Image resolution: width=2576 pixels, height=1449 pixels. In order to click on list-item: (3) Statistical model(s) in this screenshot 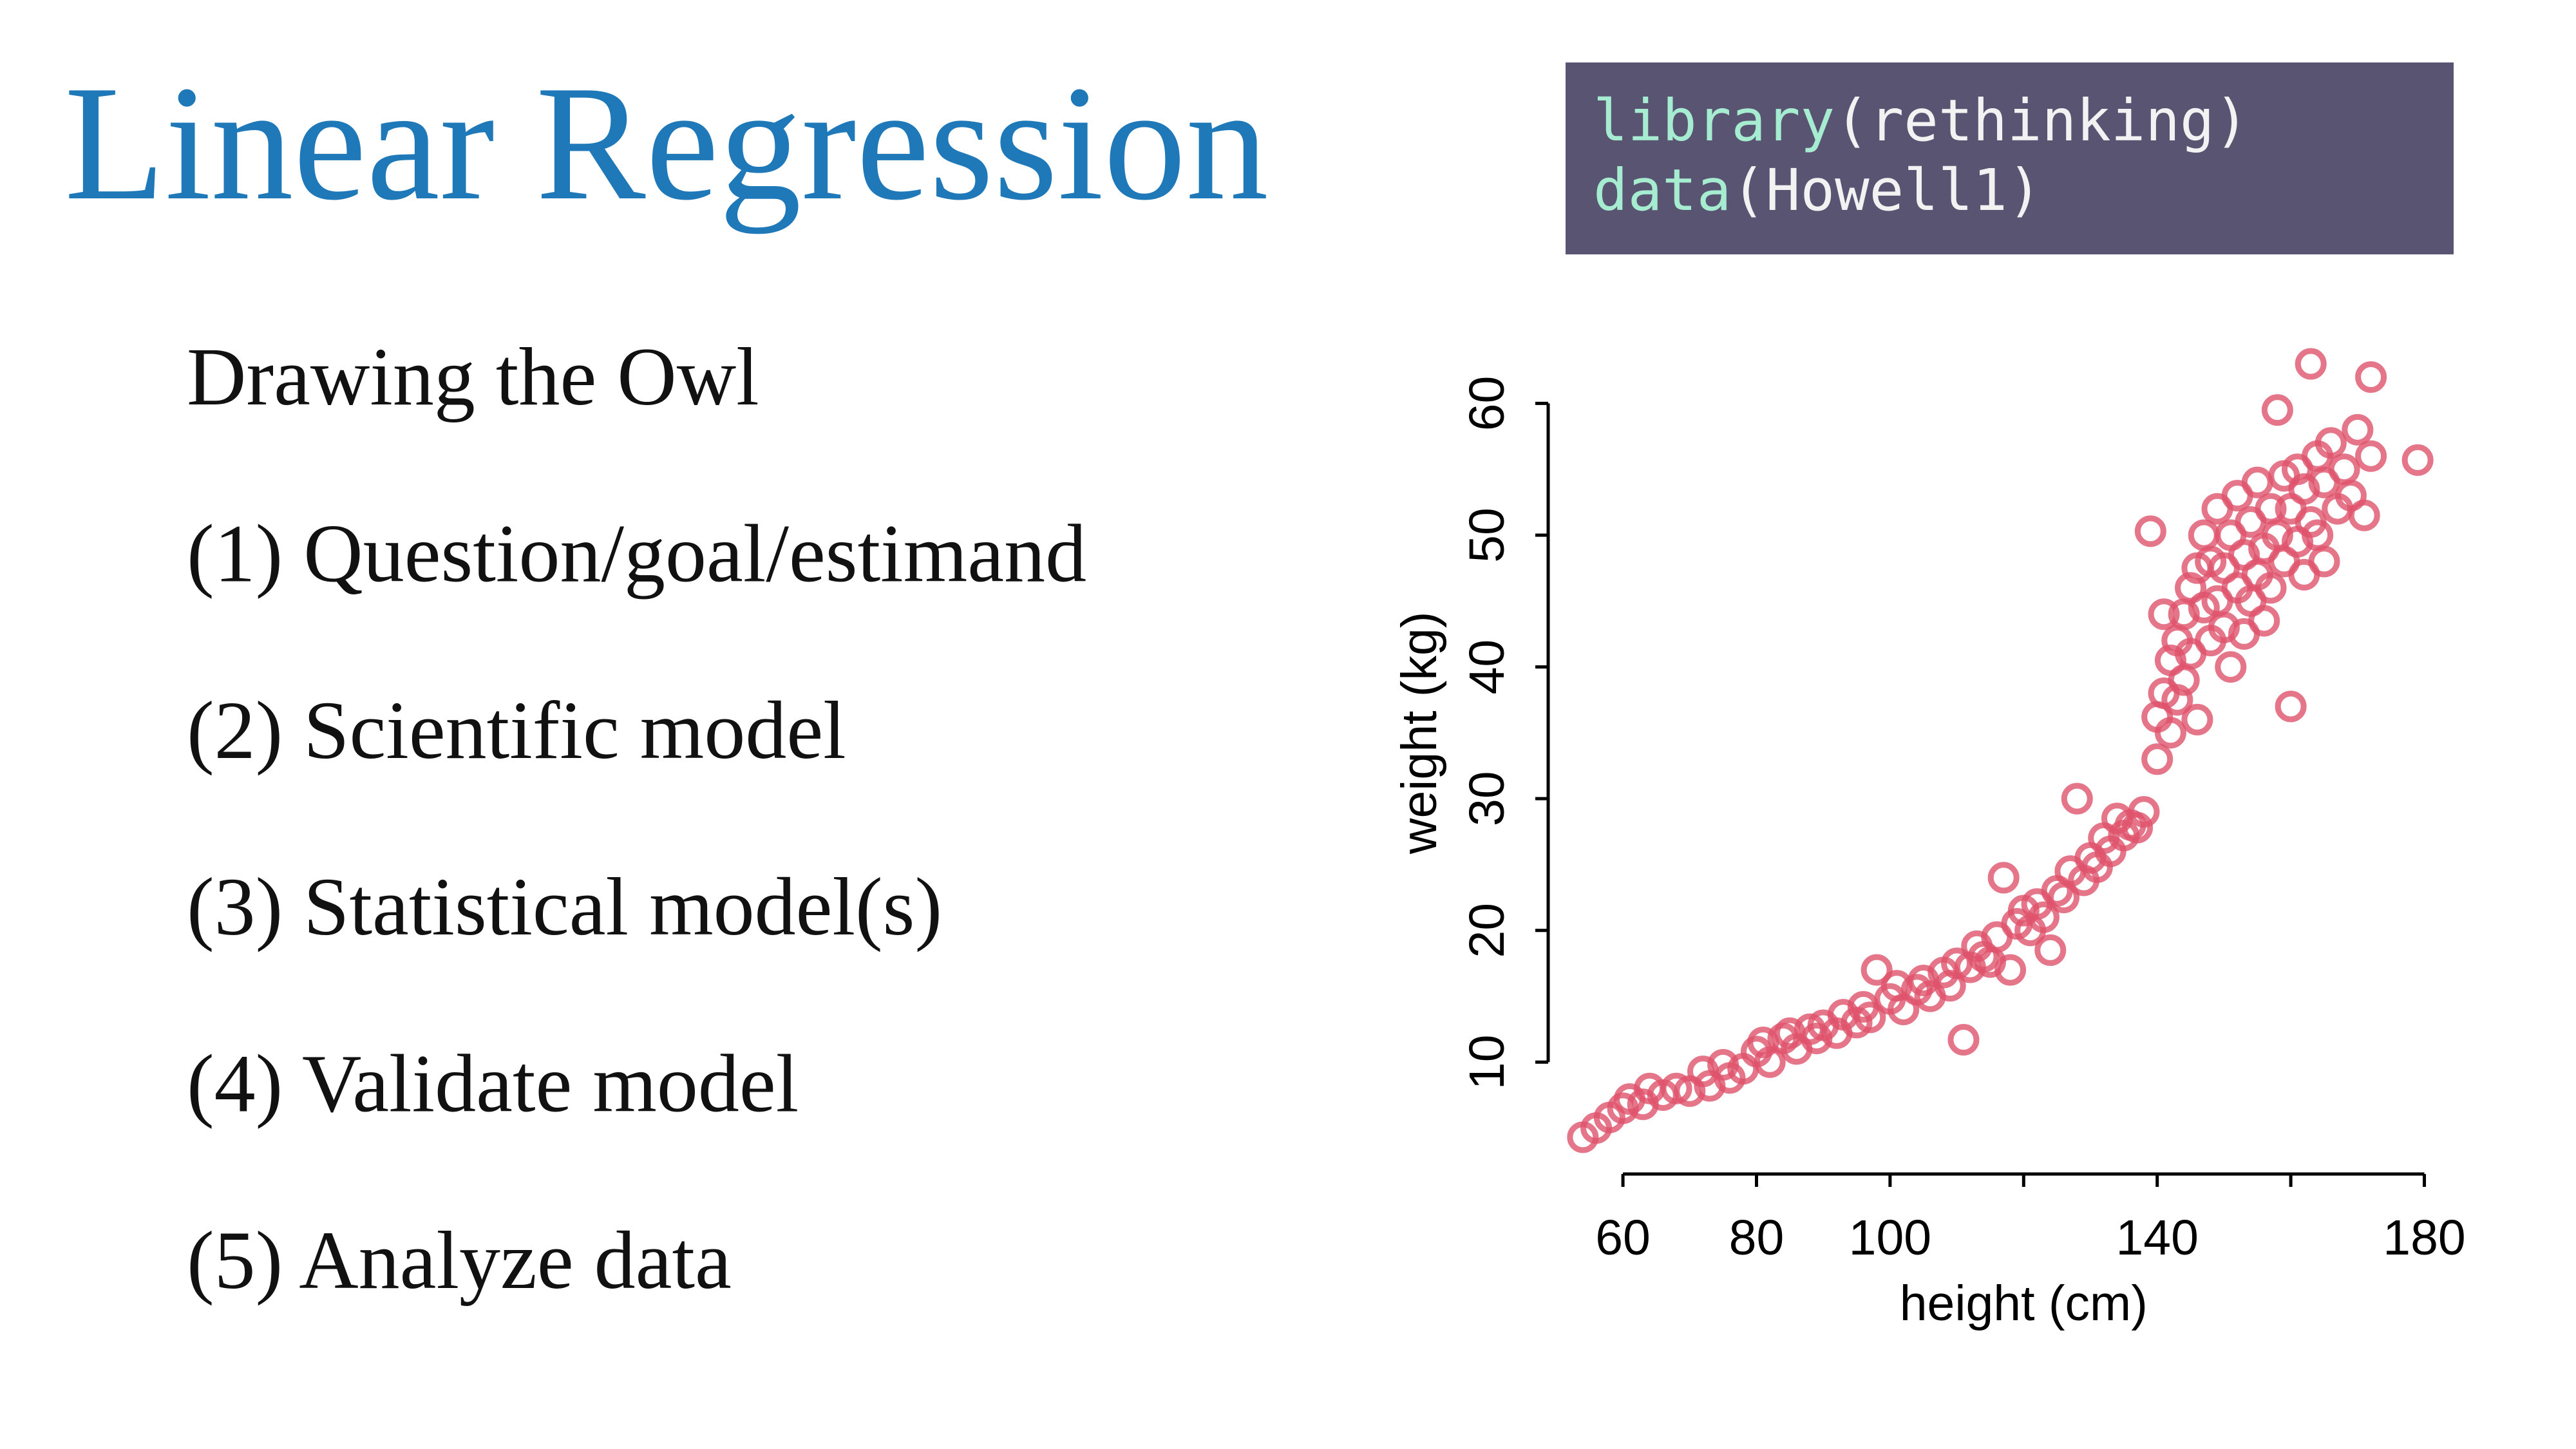, I will do `click(564, 907)`.